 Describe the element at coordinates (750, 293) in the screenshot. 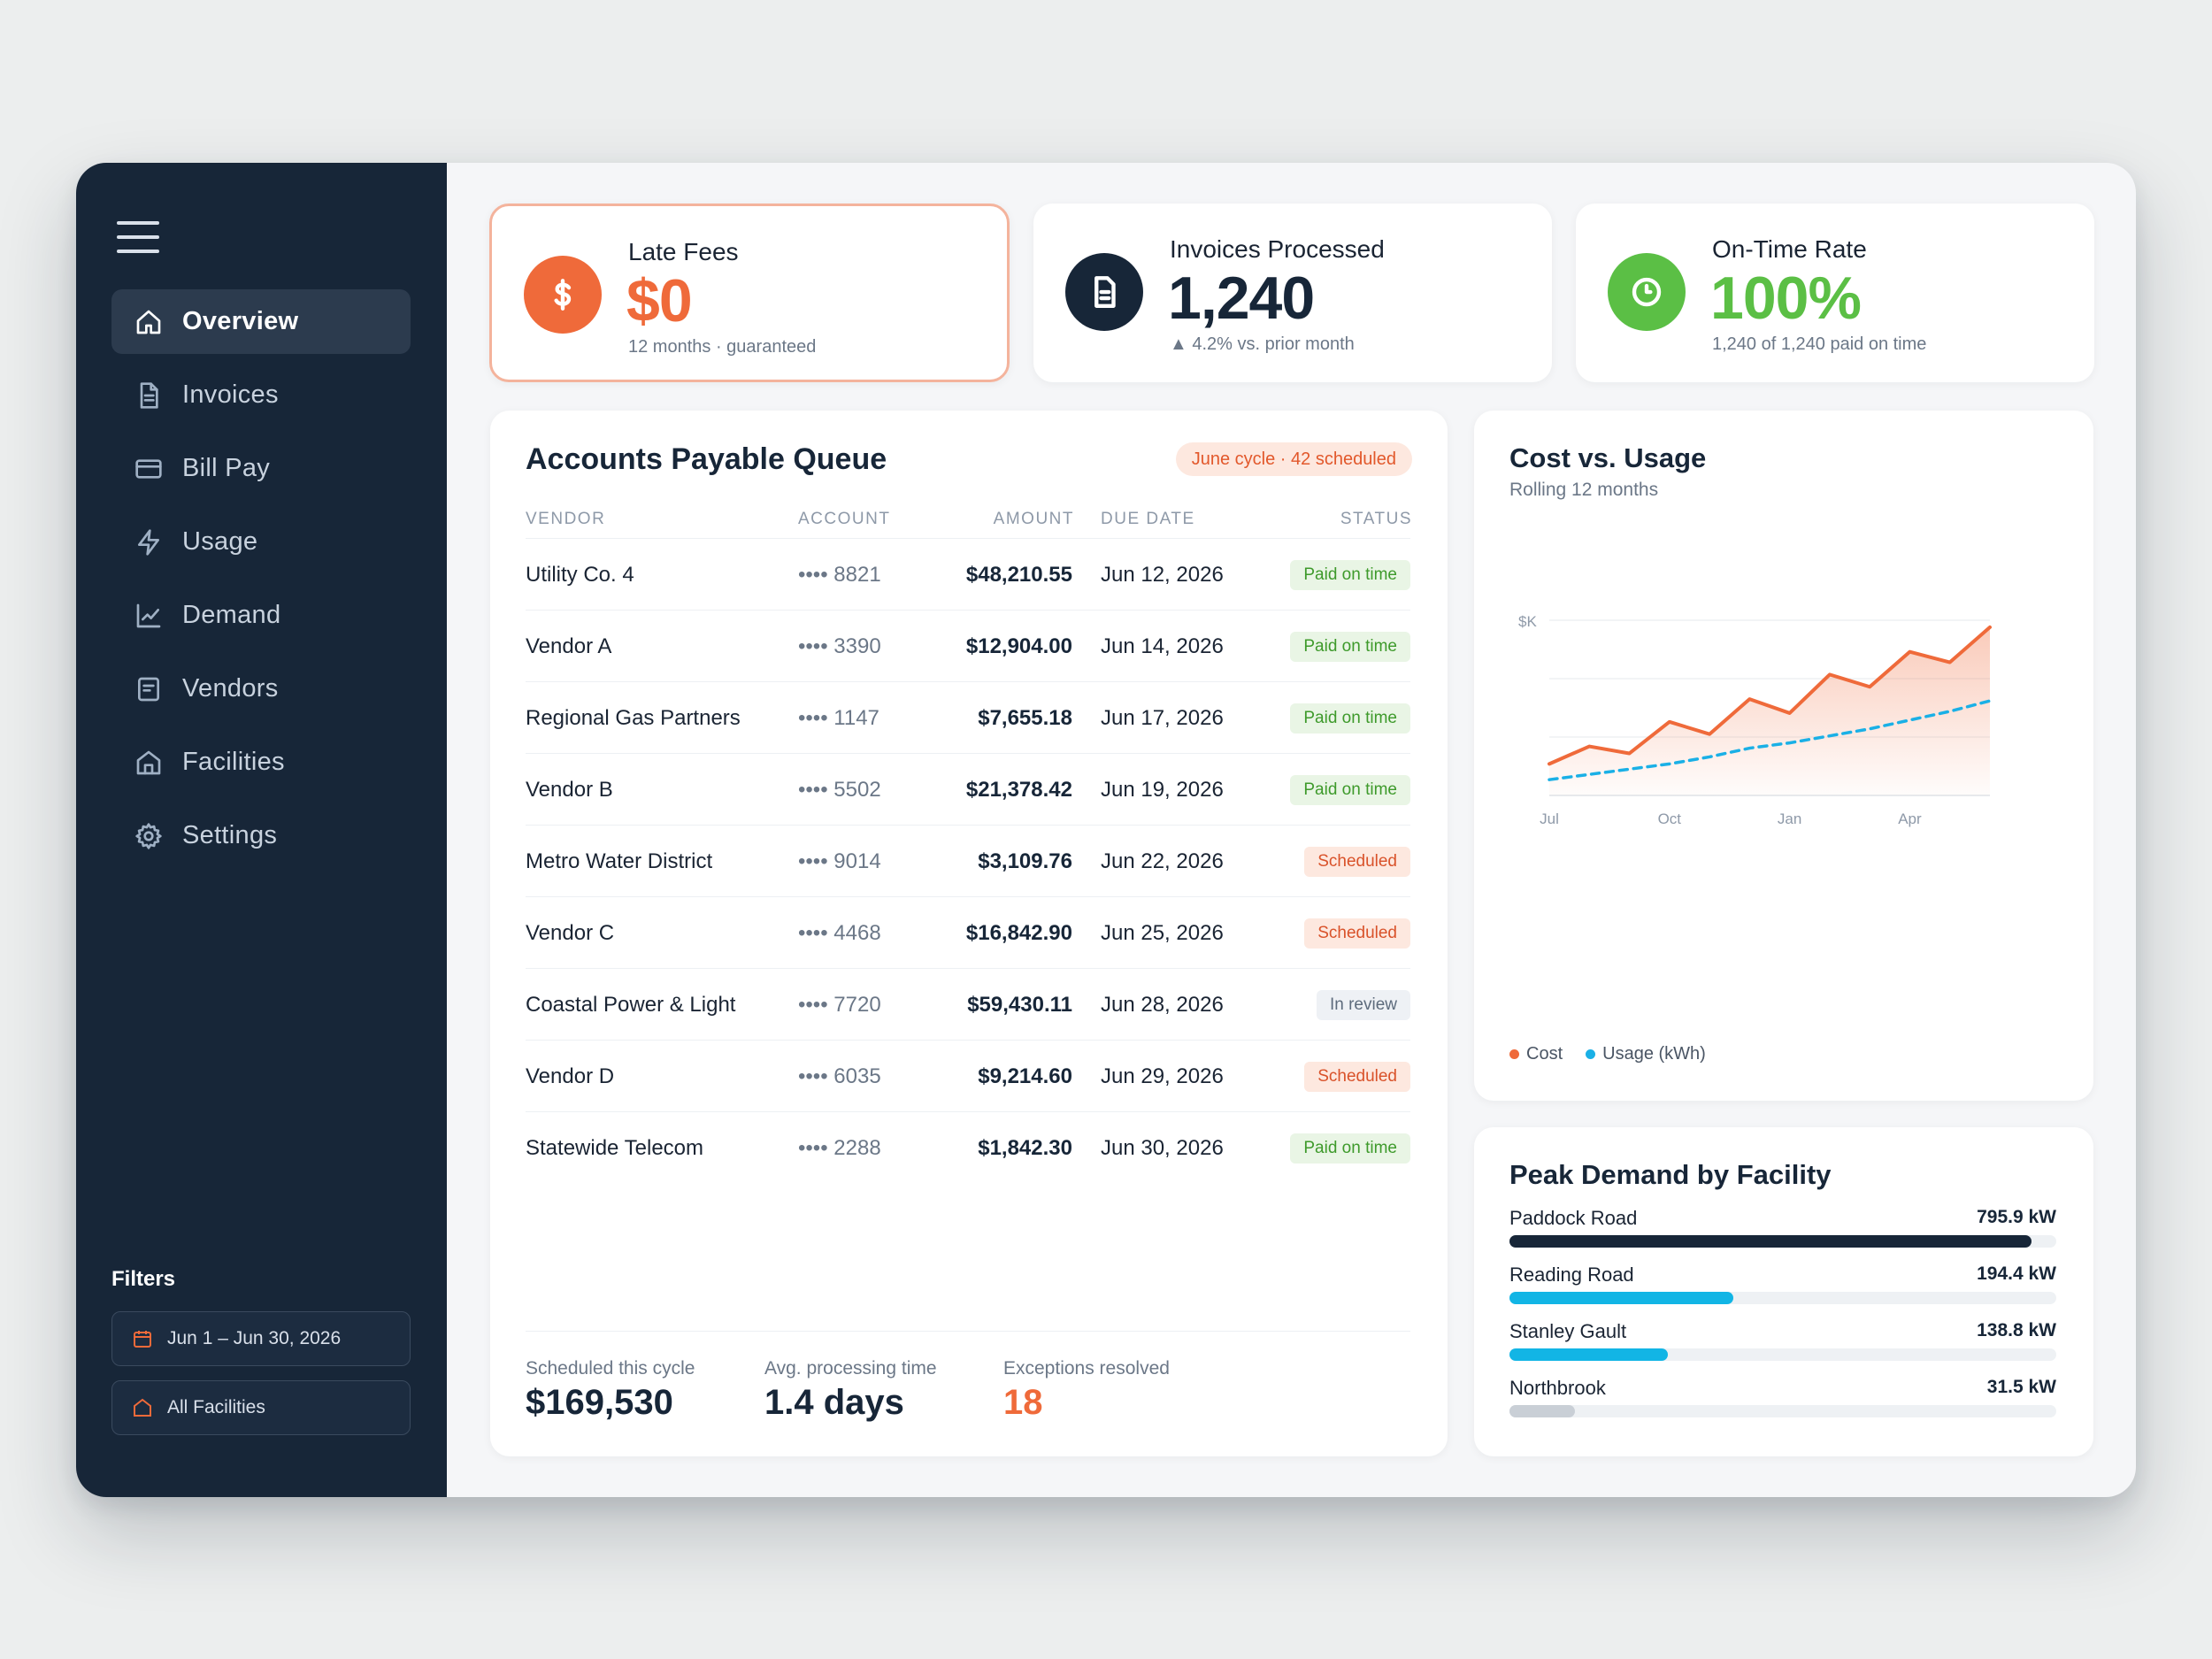

I see `late-fees-card: Late Fees $0 12 months · guaranteed` at that location.